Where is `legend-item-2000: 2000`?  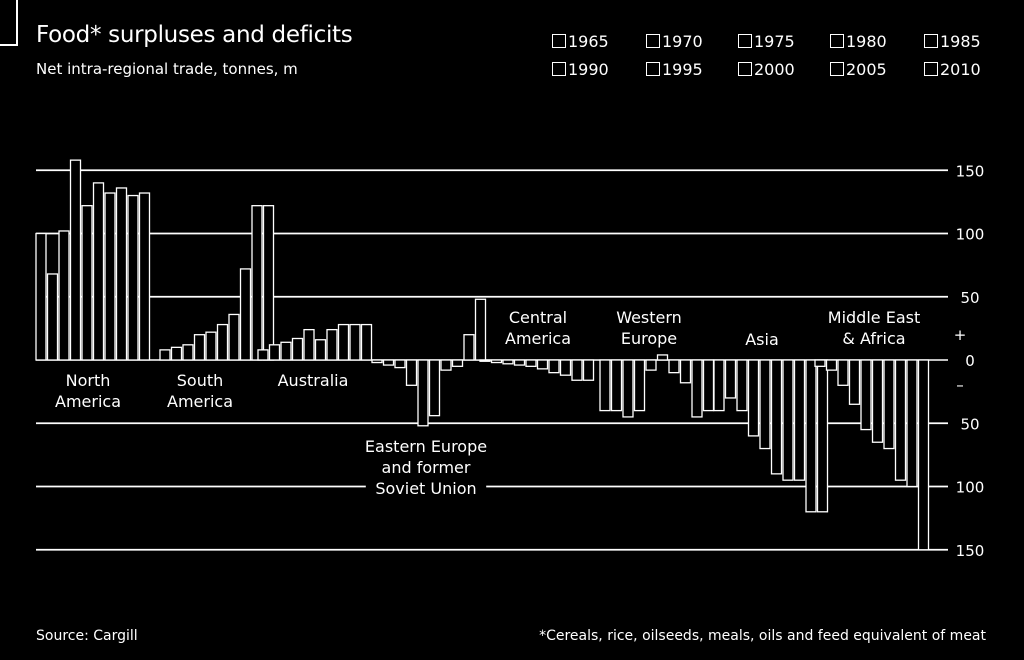 legend-item-2000: 2000 is located at coordinates (766, 69).